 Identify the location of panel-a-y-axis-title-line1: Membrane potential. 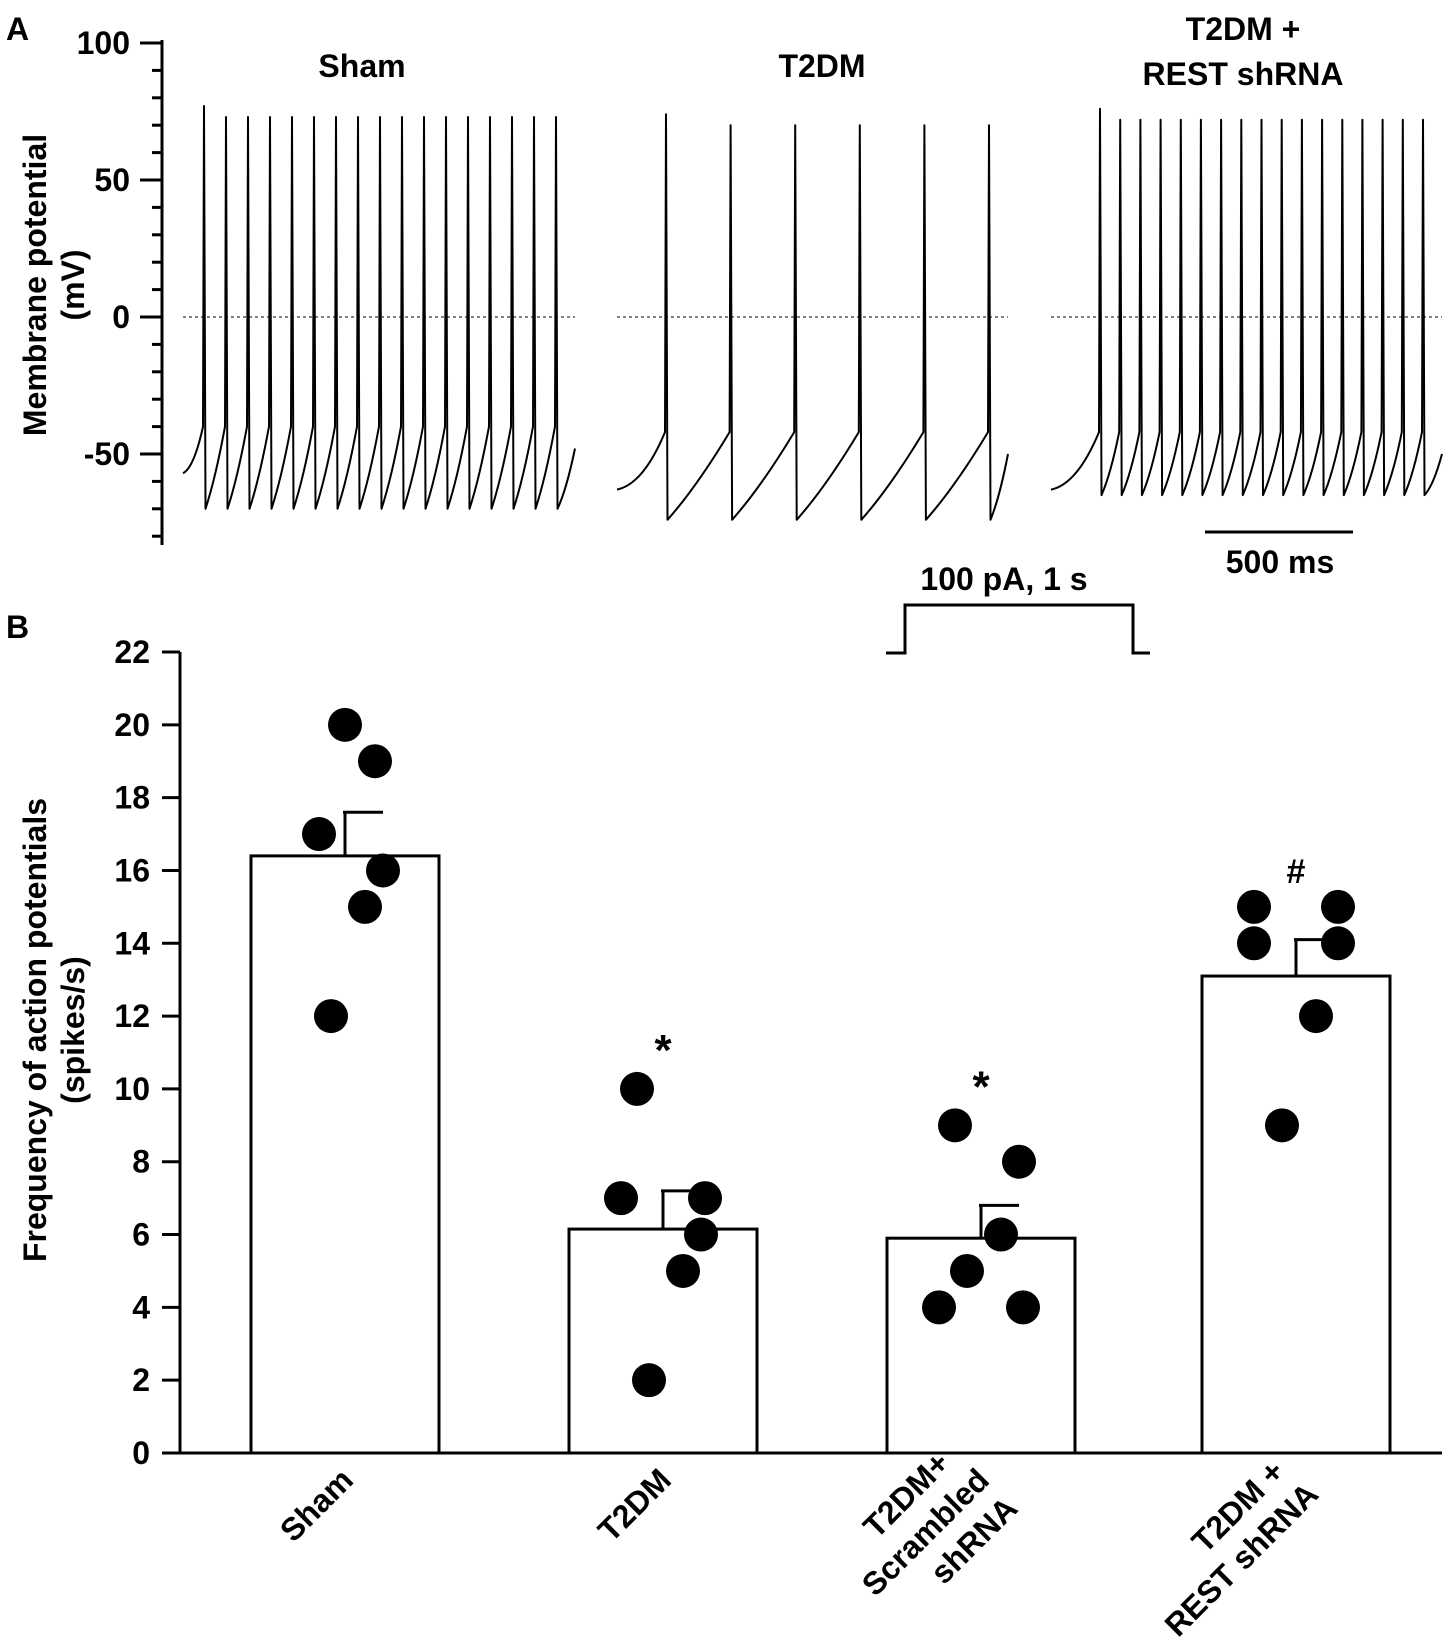
(35, 285).